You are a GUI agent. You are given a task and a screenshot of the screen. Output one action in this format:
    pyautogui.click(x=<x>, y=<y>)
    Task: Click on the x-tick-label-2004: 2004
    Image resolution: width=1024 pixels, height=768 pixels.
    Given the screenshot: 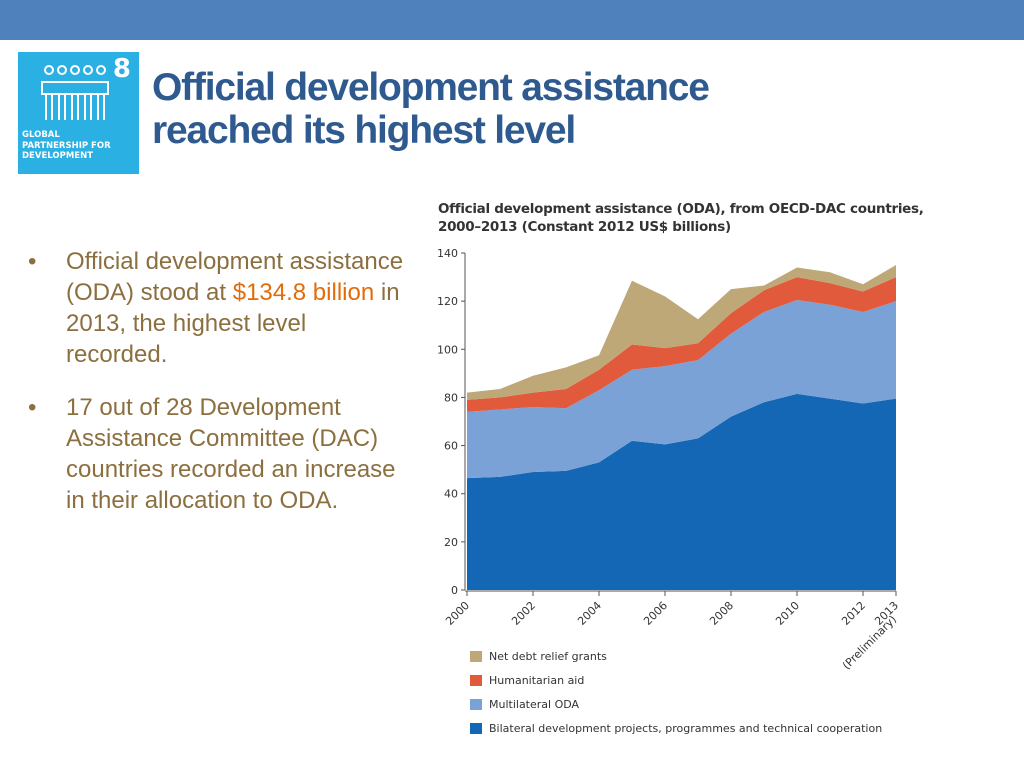 What is the action you would take?
    pyautogui.click(x=589, y=613)
    